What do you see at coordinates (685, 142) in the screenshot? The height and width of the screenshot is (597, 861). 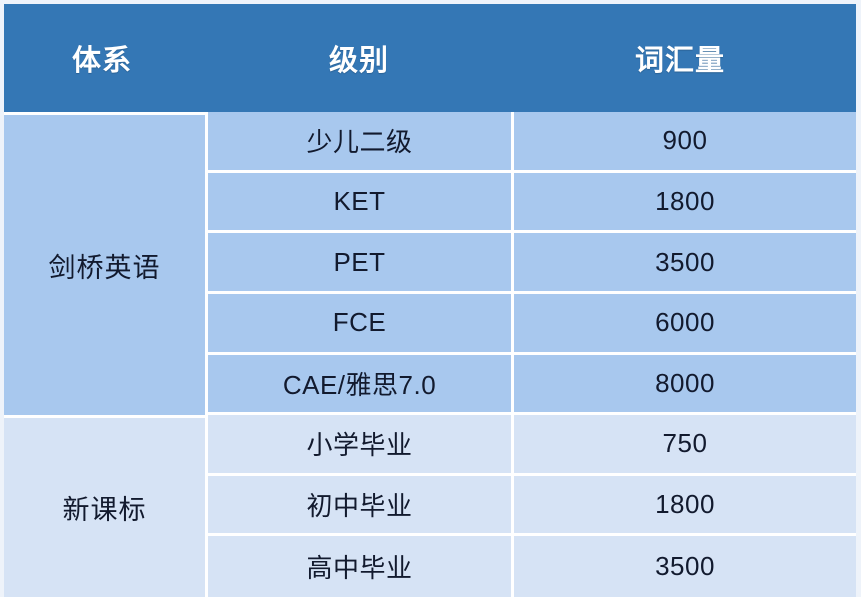 I see `vocabulary-cell: 900` at bounding box center [685, 142].